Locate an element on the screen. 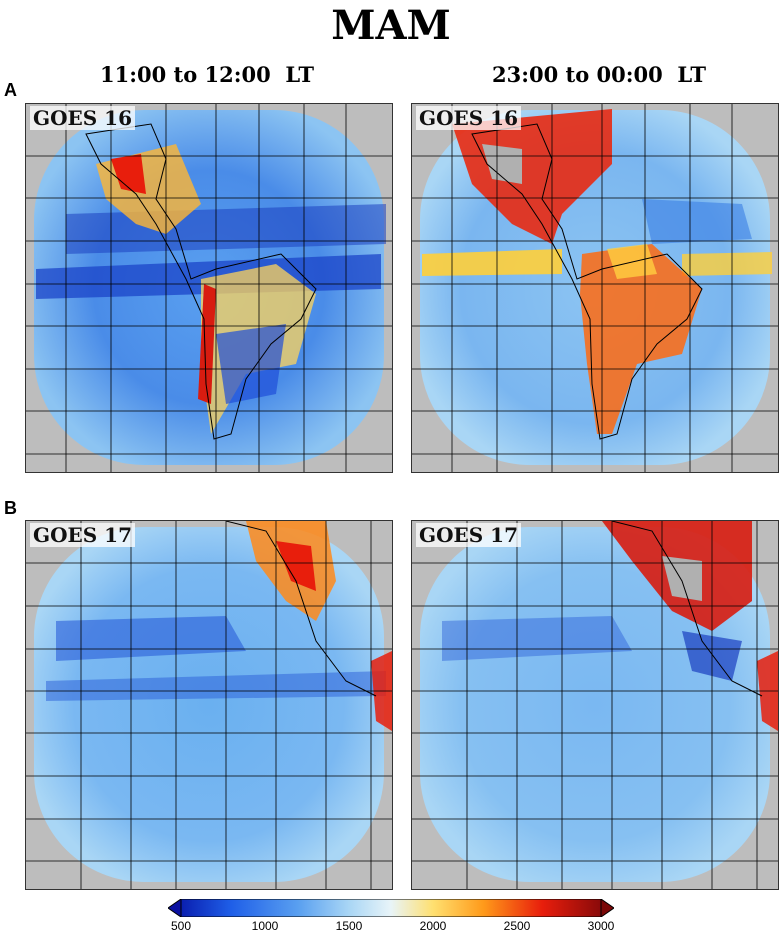 The height and width of the screenshot is (937, 782). colorbar is located at coordinates (391, 908).